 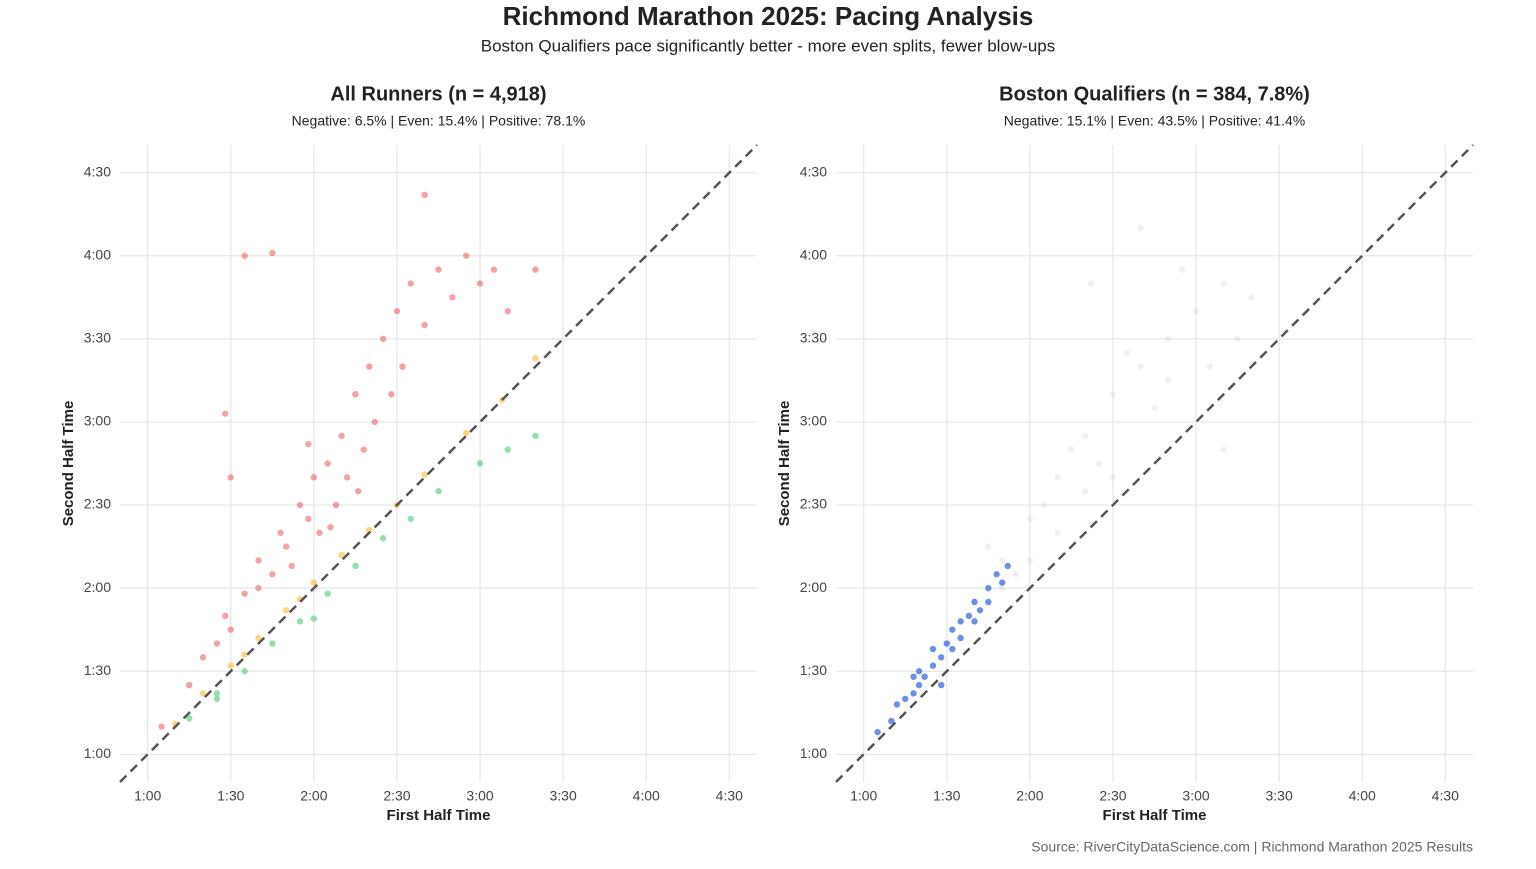 What do you see at coordinates (813, 254) in the screenshot?
I see `y-tick-label: 4:00` at bounding box center [813, 254].